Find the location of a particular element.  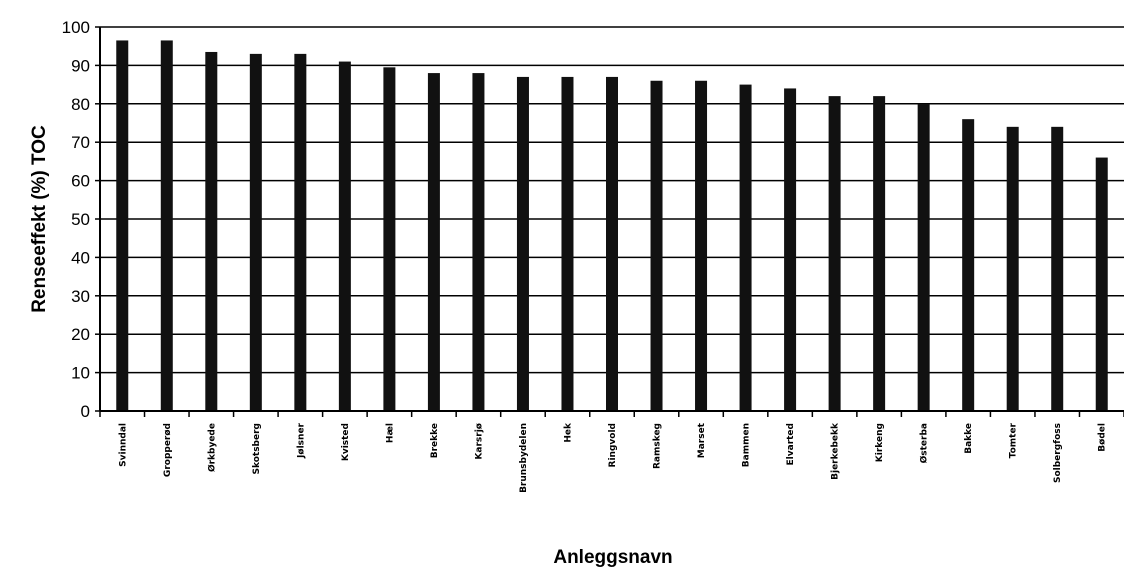

category-label: Ramskeg is located at coordinates (658, 446).